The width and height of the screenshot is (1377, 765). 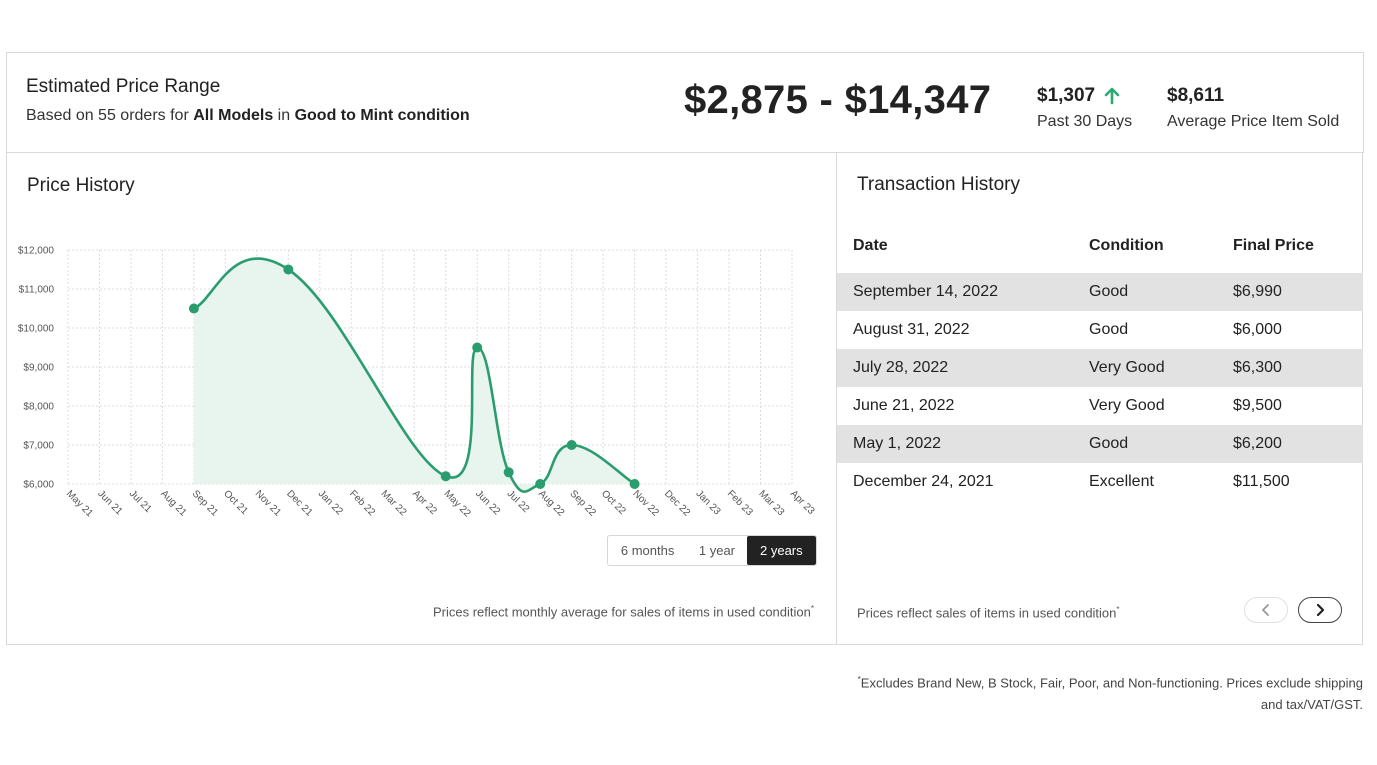 I want to click on x-tick-label: Aug 21, so click(x=173, y=503).